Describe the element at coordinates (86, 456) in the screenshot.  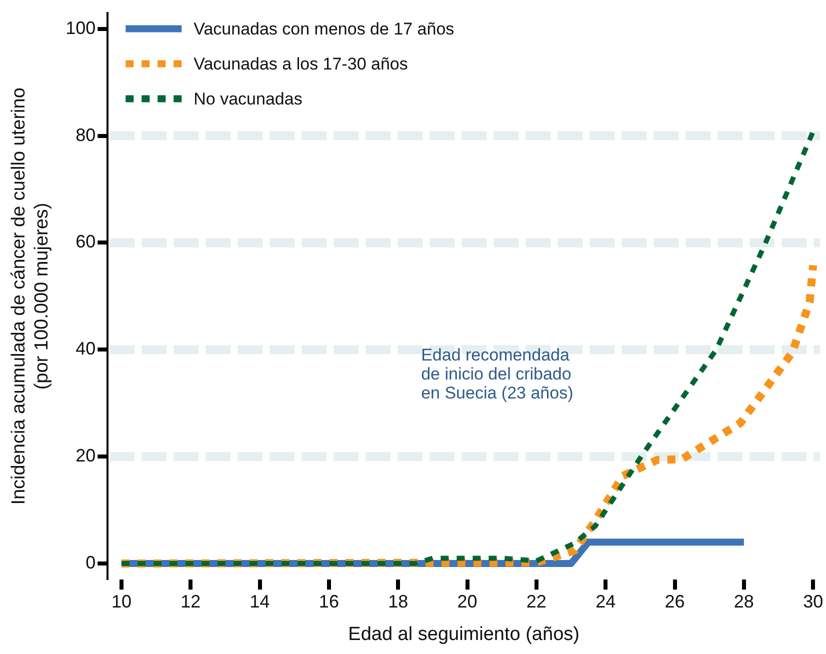
I see `y-tick-label: 20` at that location.